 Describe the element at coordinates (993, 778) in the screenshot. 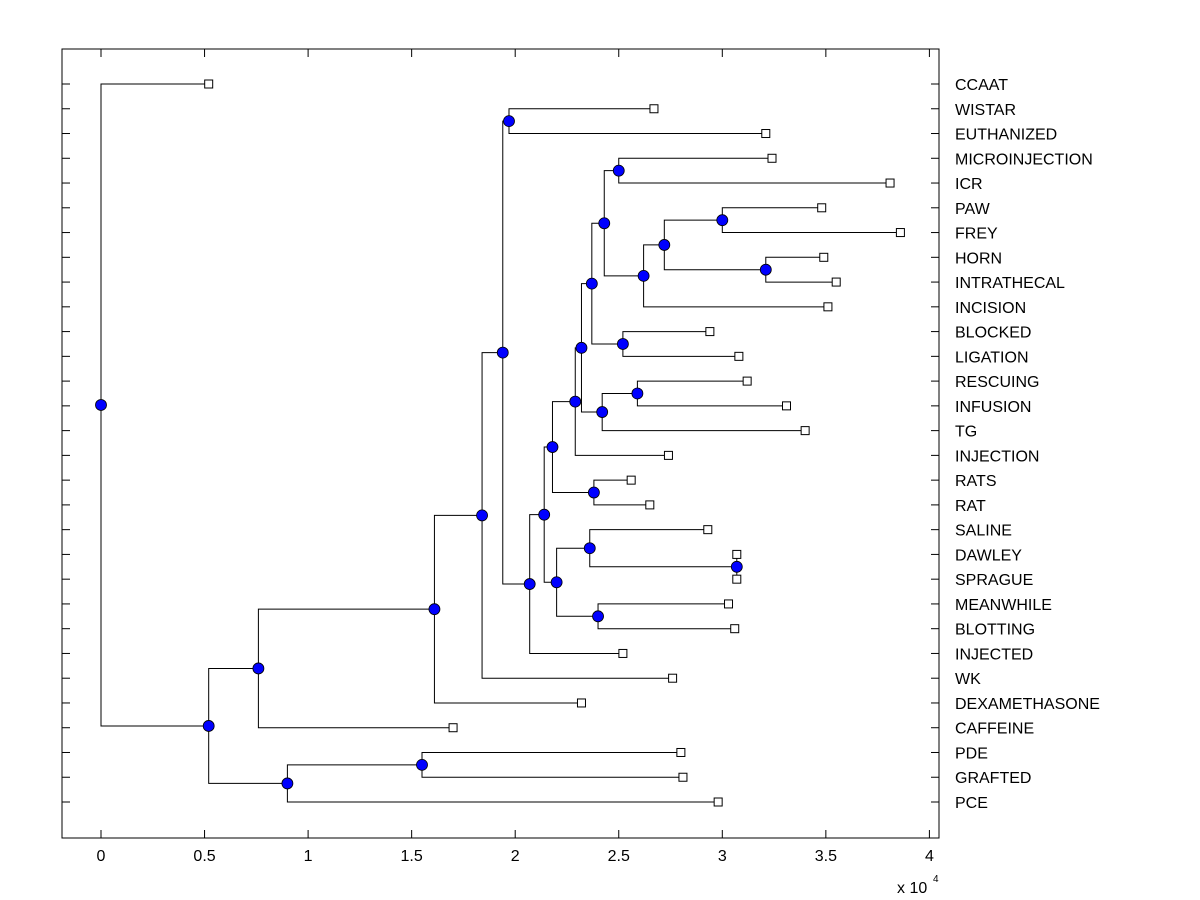

I see `leaf-label: GRAFTED` at that location.